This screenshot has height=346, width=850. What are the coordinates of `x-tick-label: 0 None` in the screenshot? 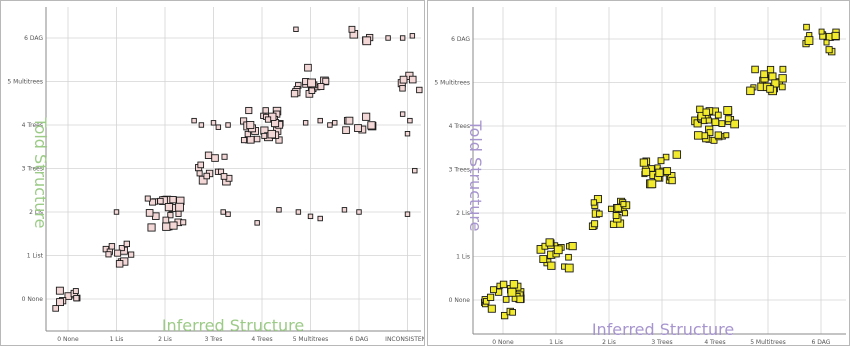 It's located at (503, 342).